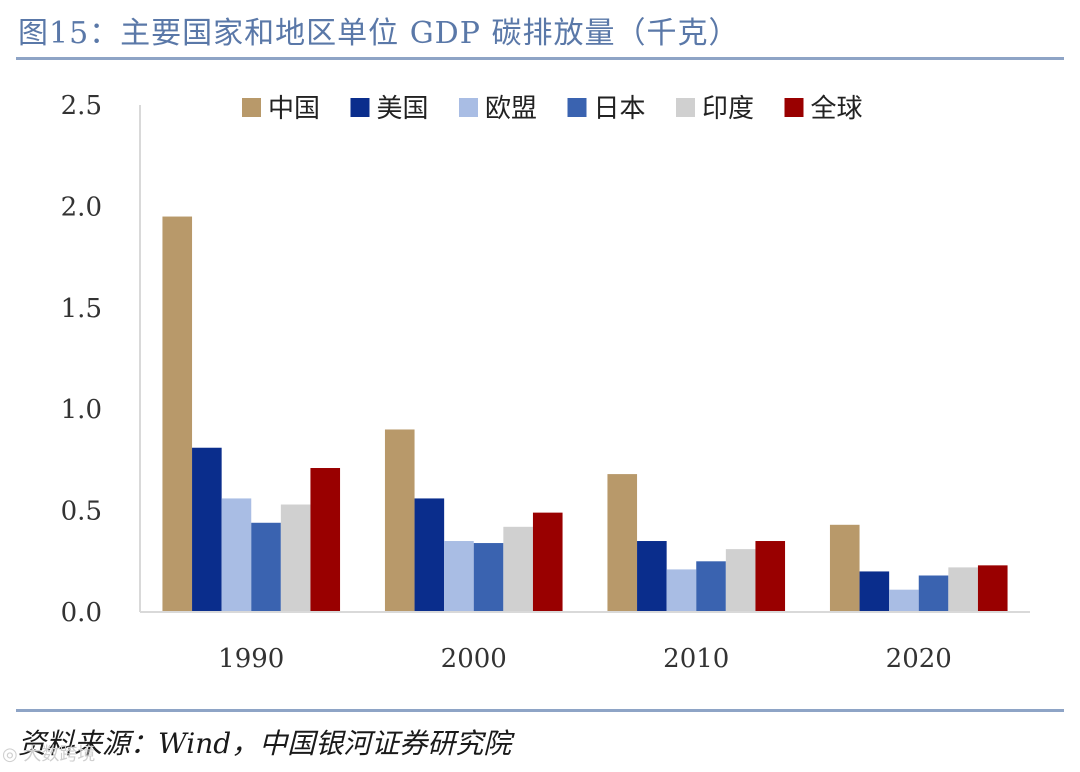 The width and height of the screenshot is (1080, 772). I want to click on watermark: ◎ 大数跨境, so click(49, 754).